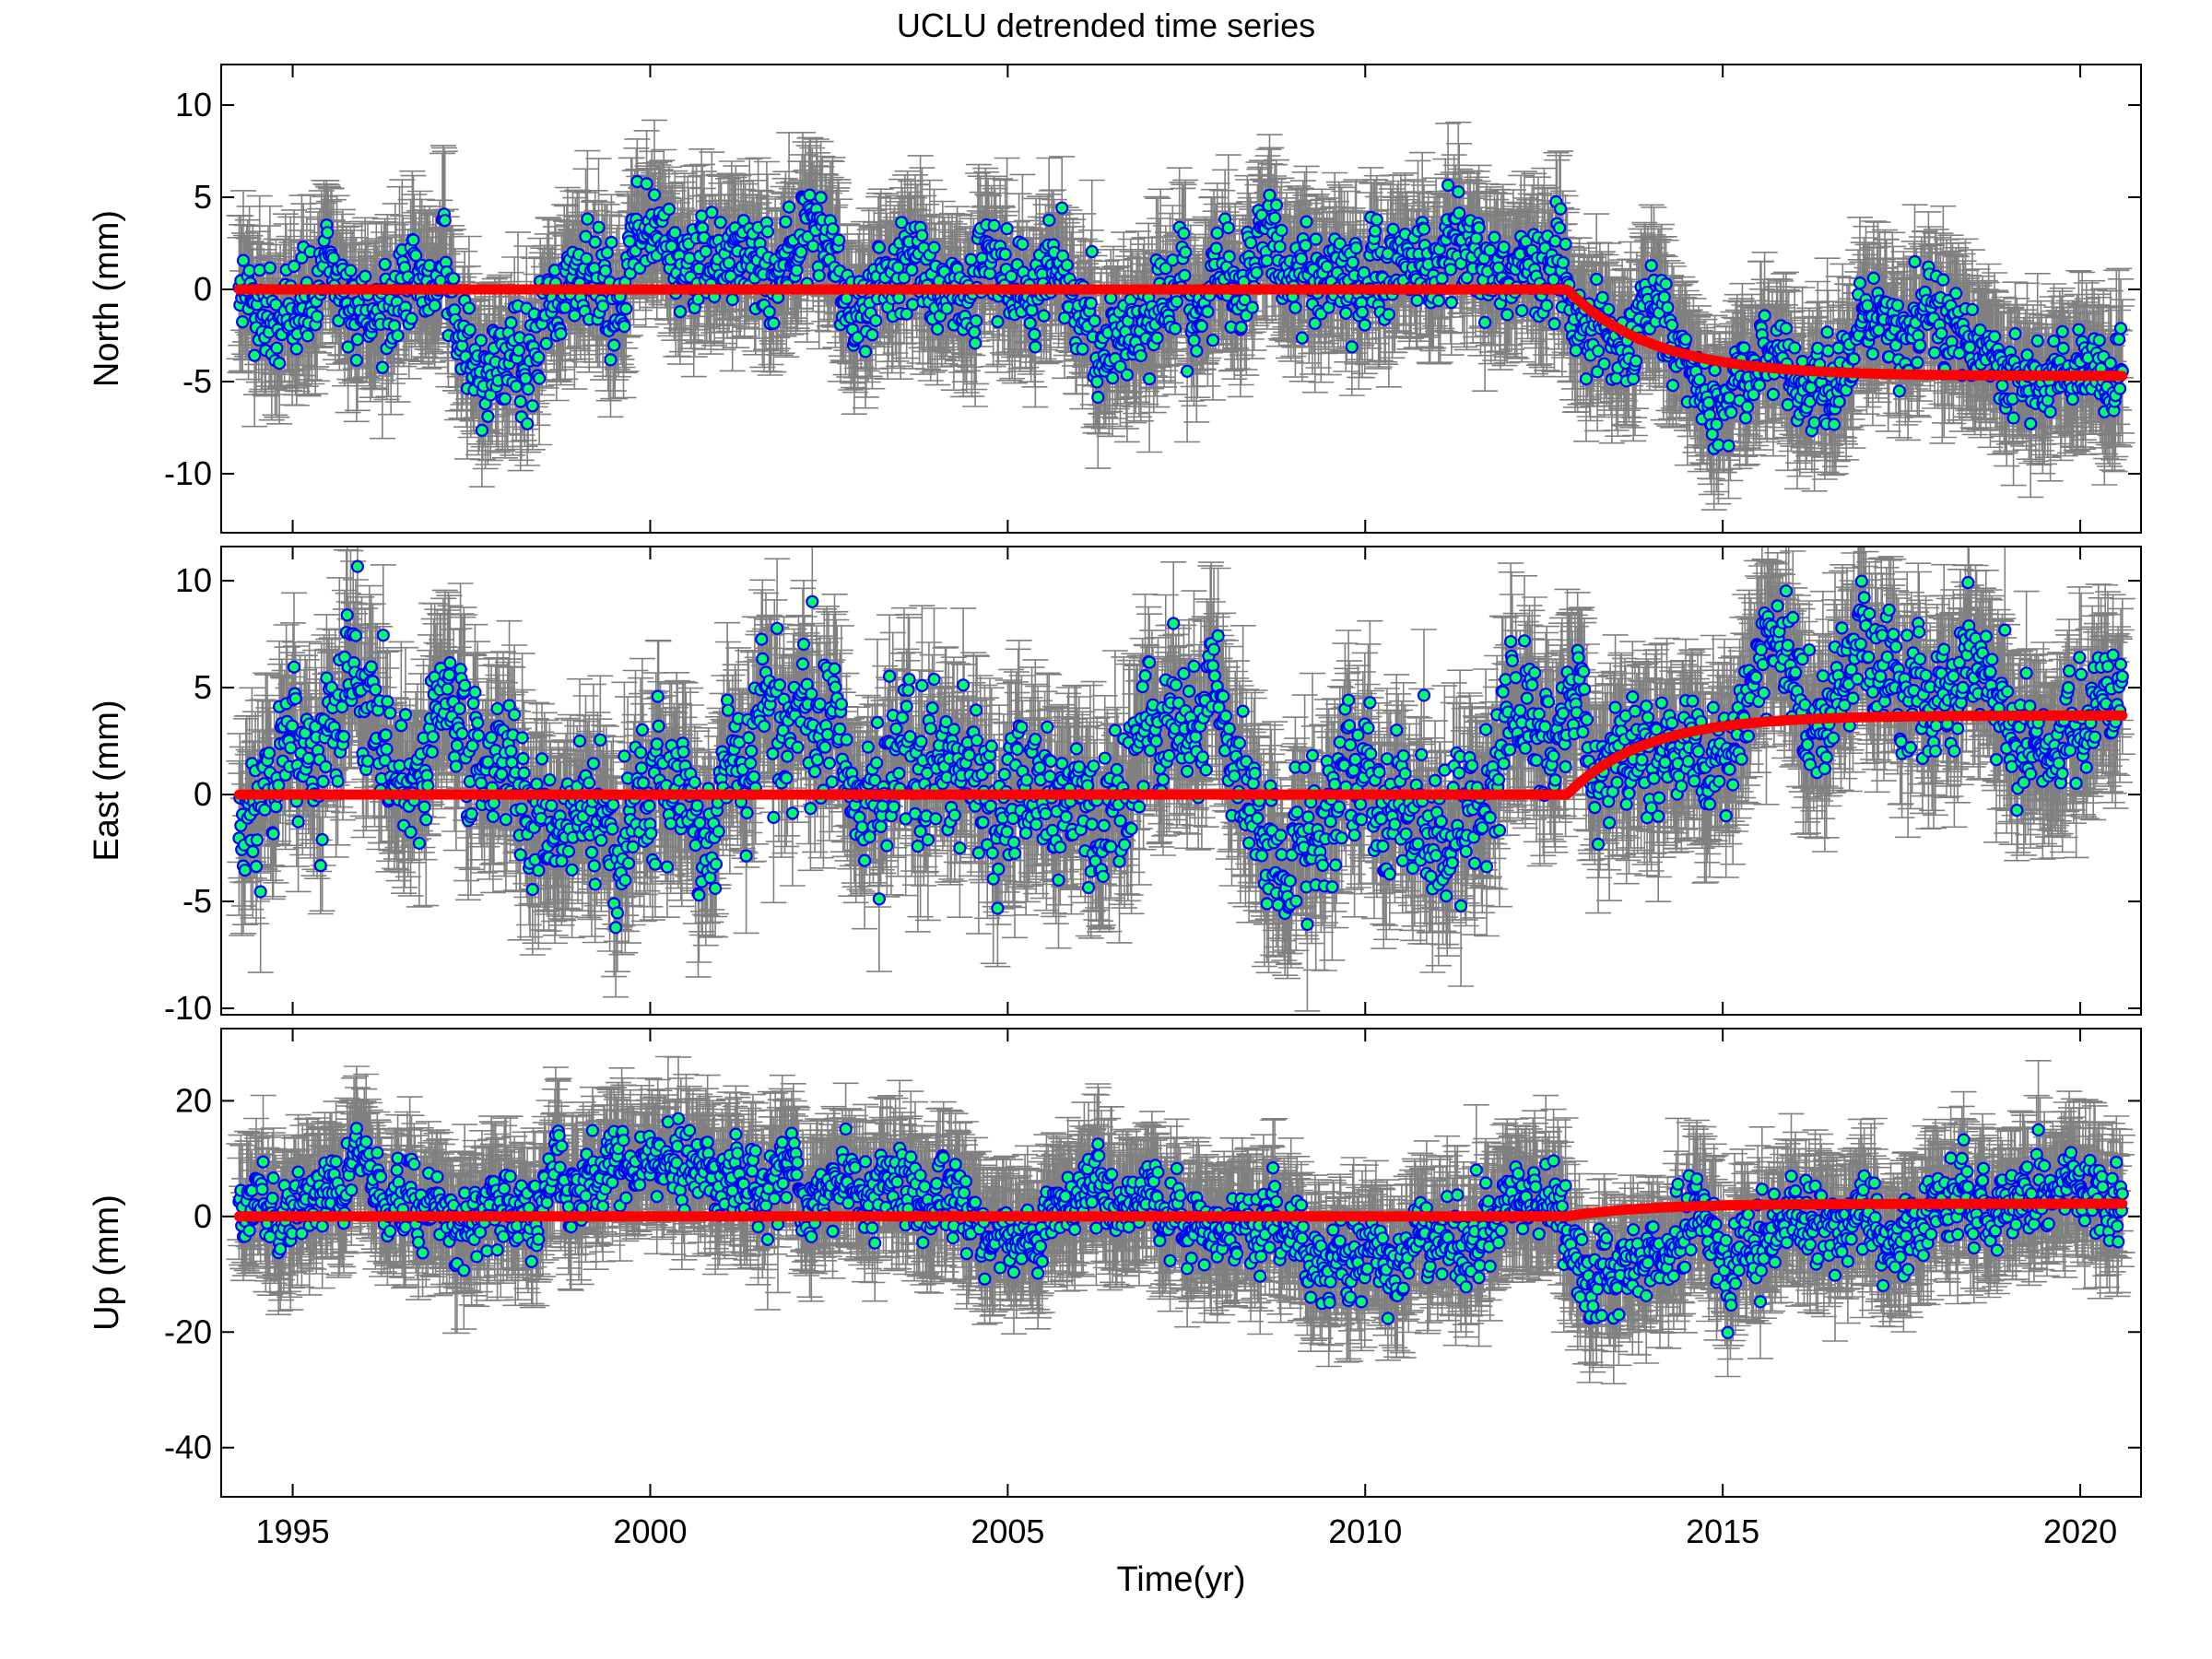  Describe the element at coordinates (197, 381) in the screenshot. I see `y-tick-label: -5` at that location.